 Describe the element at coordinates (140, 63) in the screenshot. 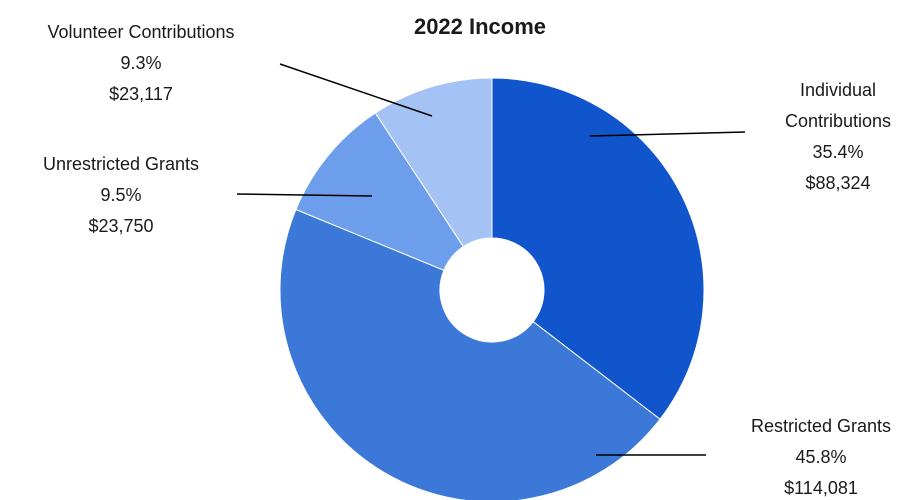

I see `data-label-volunteer-contributions: Volunteer Contributions 9.3% $23,117` at that location.